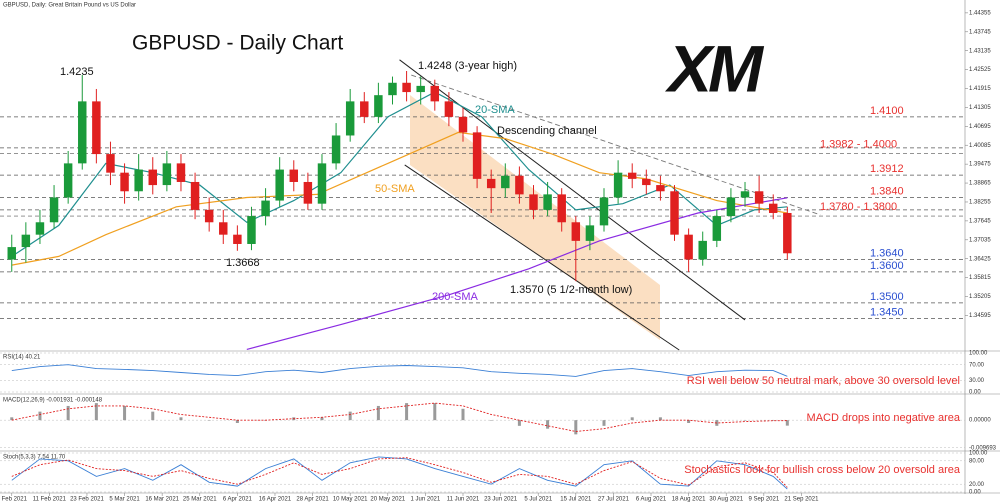  What do you see at coordinates (467, 66) in the screenshot?
I see `annotation: 1.4248 (3-year high)` at bounding box center [467, 66].